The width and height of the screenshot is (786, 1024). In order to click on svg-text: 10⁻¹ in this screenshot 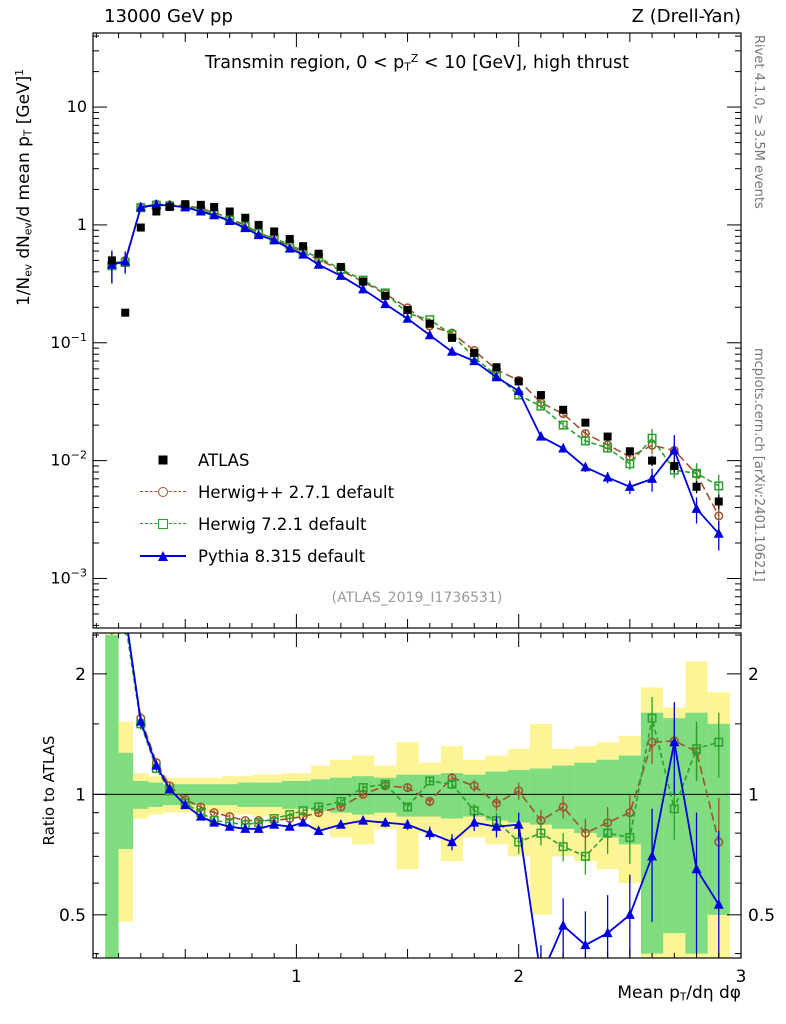, I will do `click(68, 341)`.